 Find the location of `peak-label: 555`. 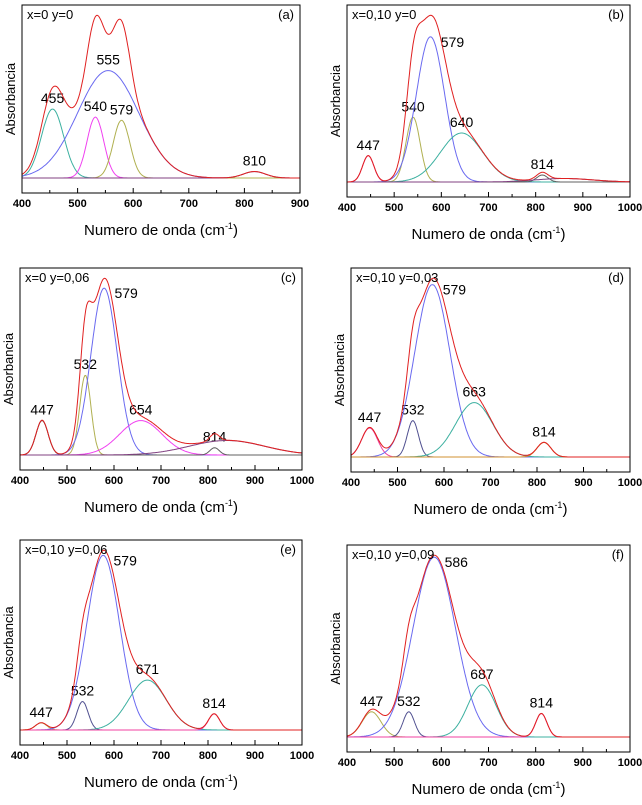

peak-label: 555 is located at coordinates (109, 60).